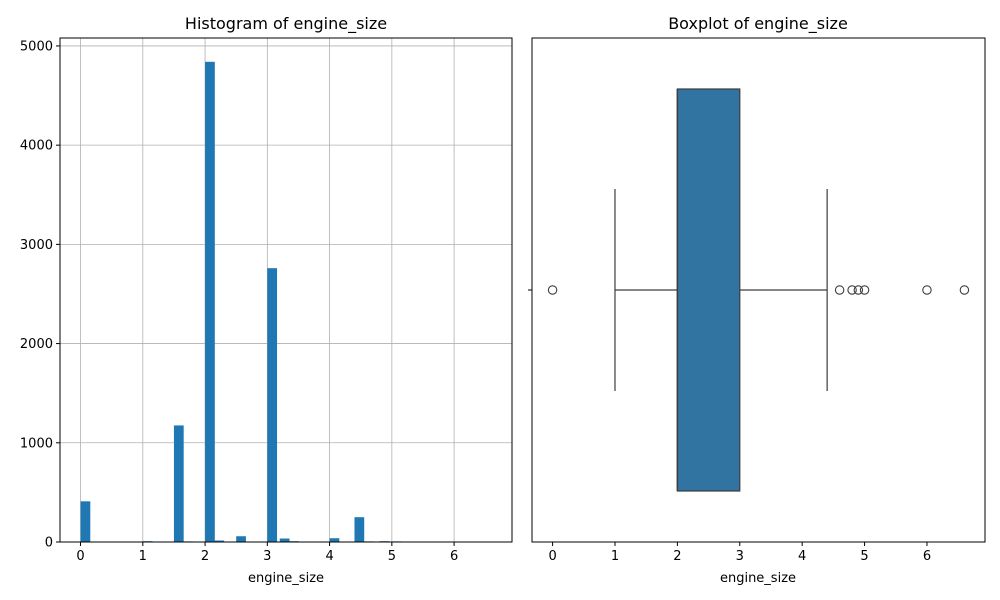 The height and width of the screenshot is (600, 1000). Describe the element at coordinates (36, 245) in the screenshot. I see `histogram-y-tick-label: 3000` at that location.